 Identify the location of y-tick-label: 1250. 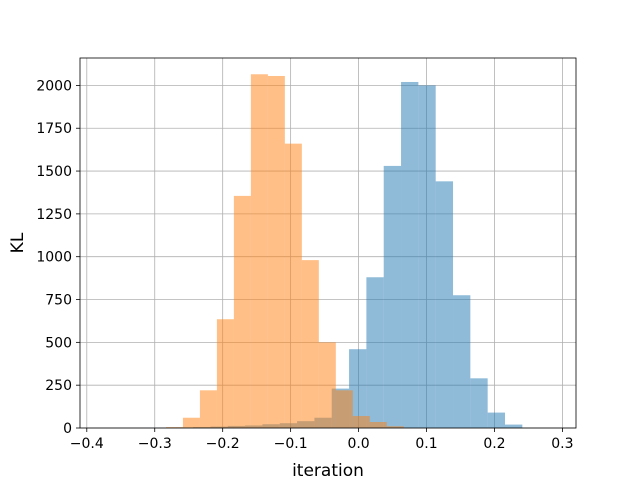
(54, 215).